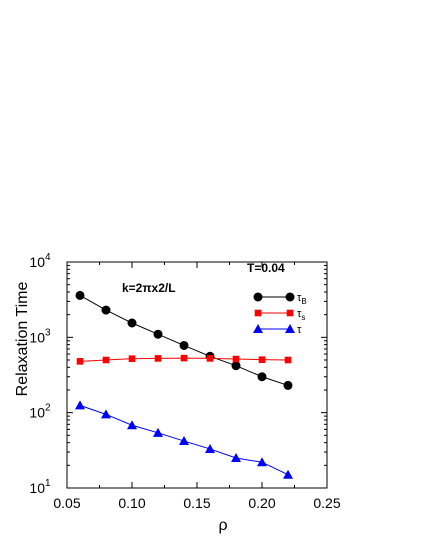 This screenshot has width=425, height=550. I want to click on legend-label: τs, so click(301, 315).